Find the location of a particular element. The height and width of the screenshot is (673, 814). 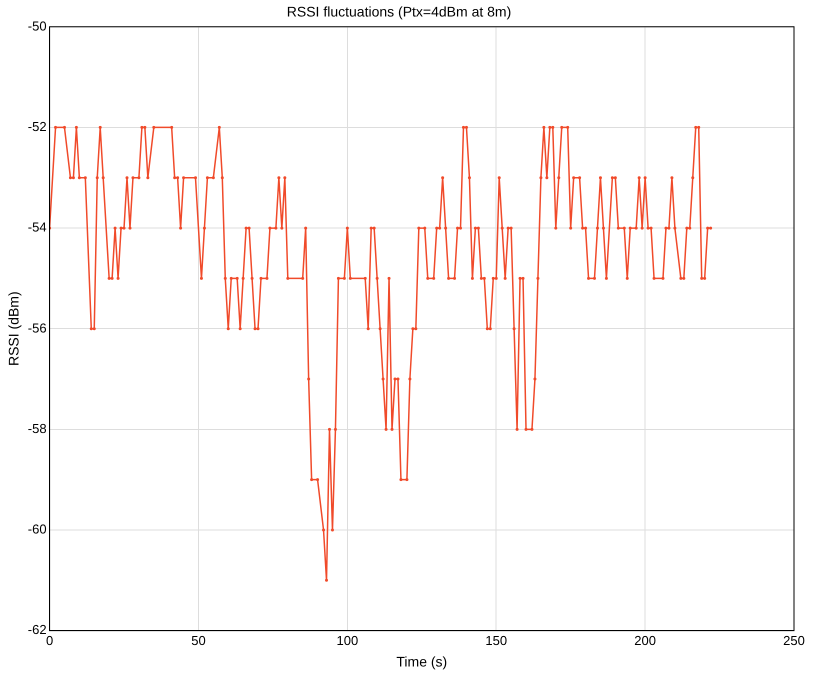

x-tick-label: 100 is located at coordinates (347, 640).